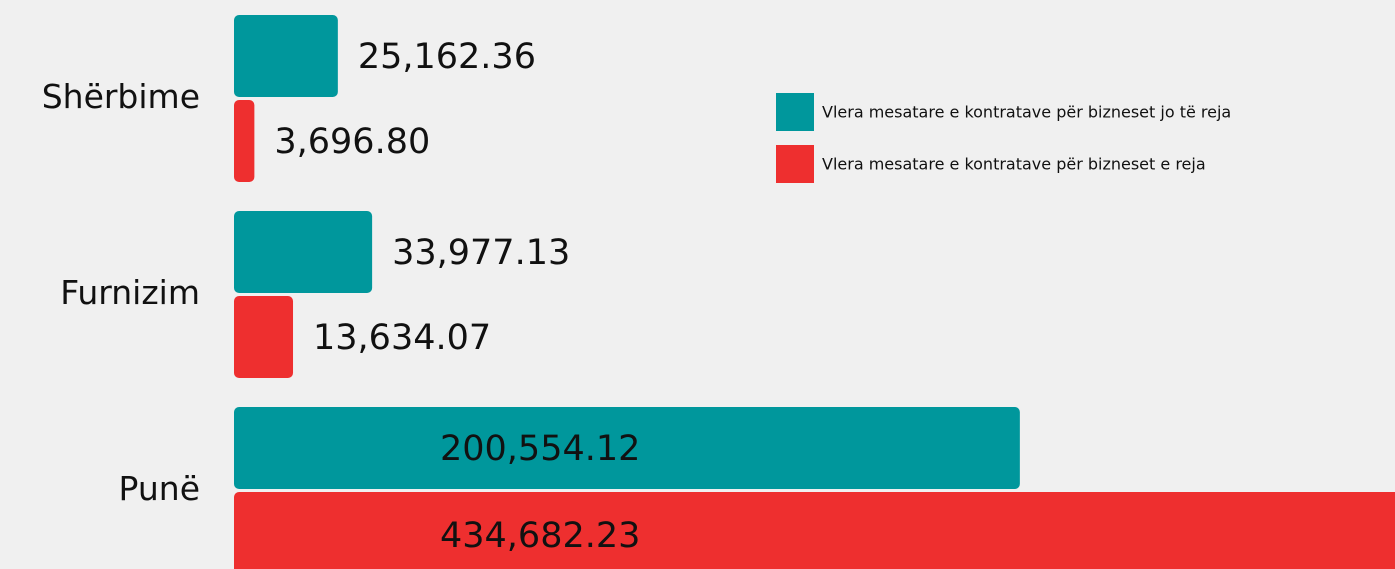 This screenshot has width=1395, height=569. What do you see at coordinates (121, 96) in the screenshot?
I see `category-label: Shërbime` at bounding box center [121, 96].